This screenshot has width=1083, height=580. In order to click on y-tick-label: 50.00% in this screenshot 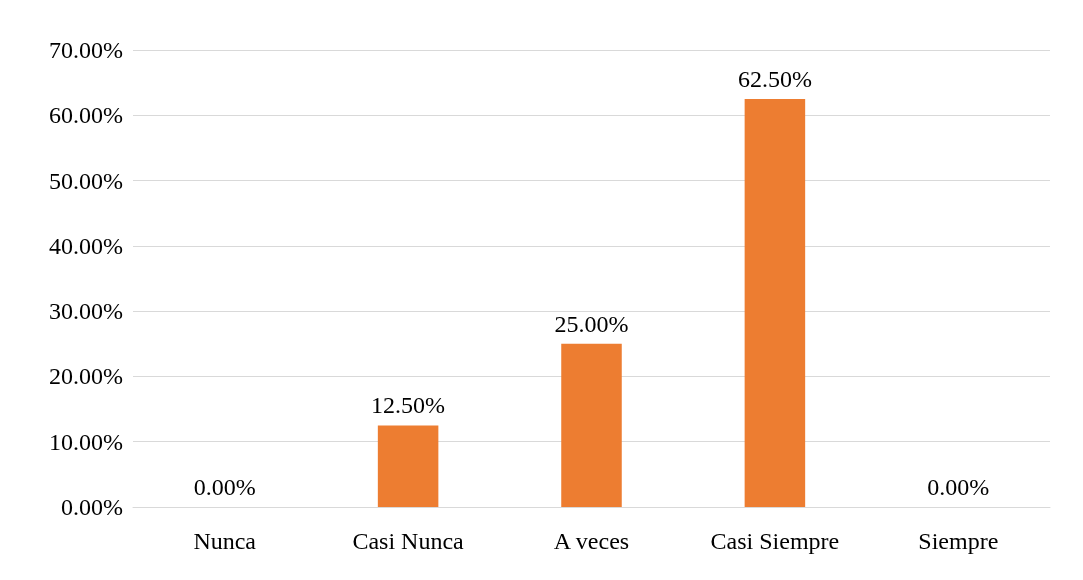, I will do `click(86, 180)`.